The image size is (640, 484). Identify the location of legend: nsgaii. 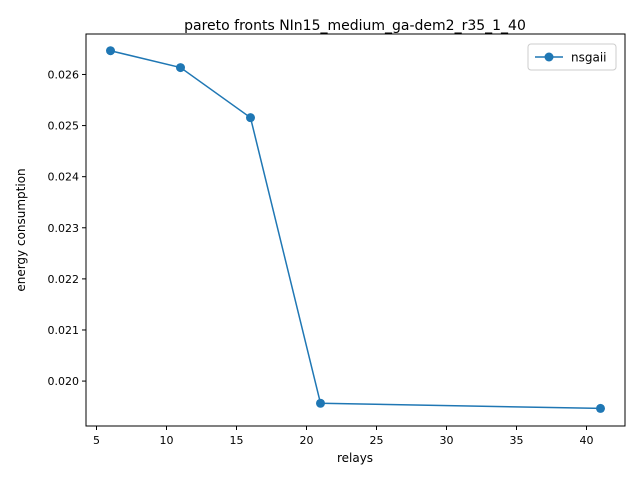
(572, 57).